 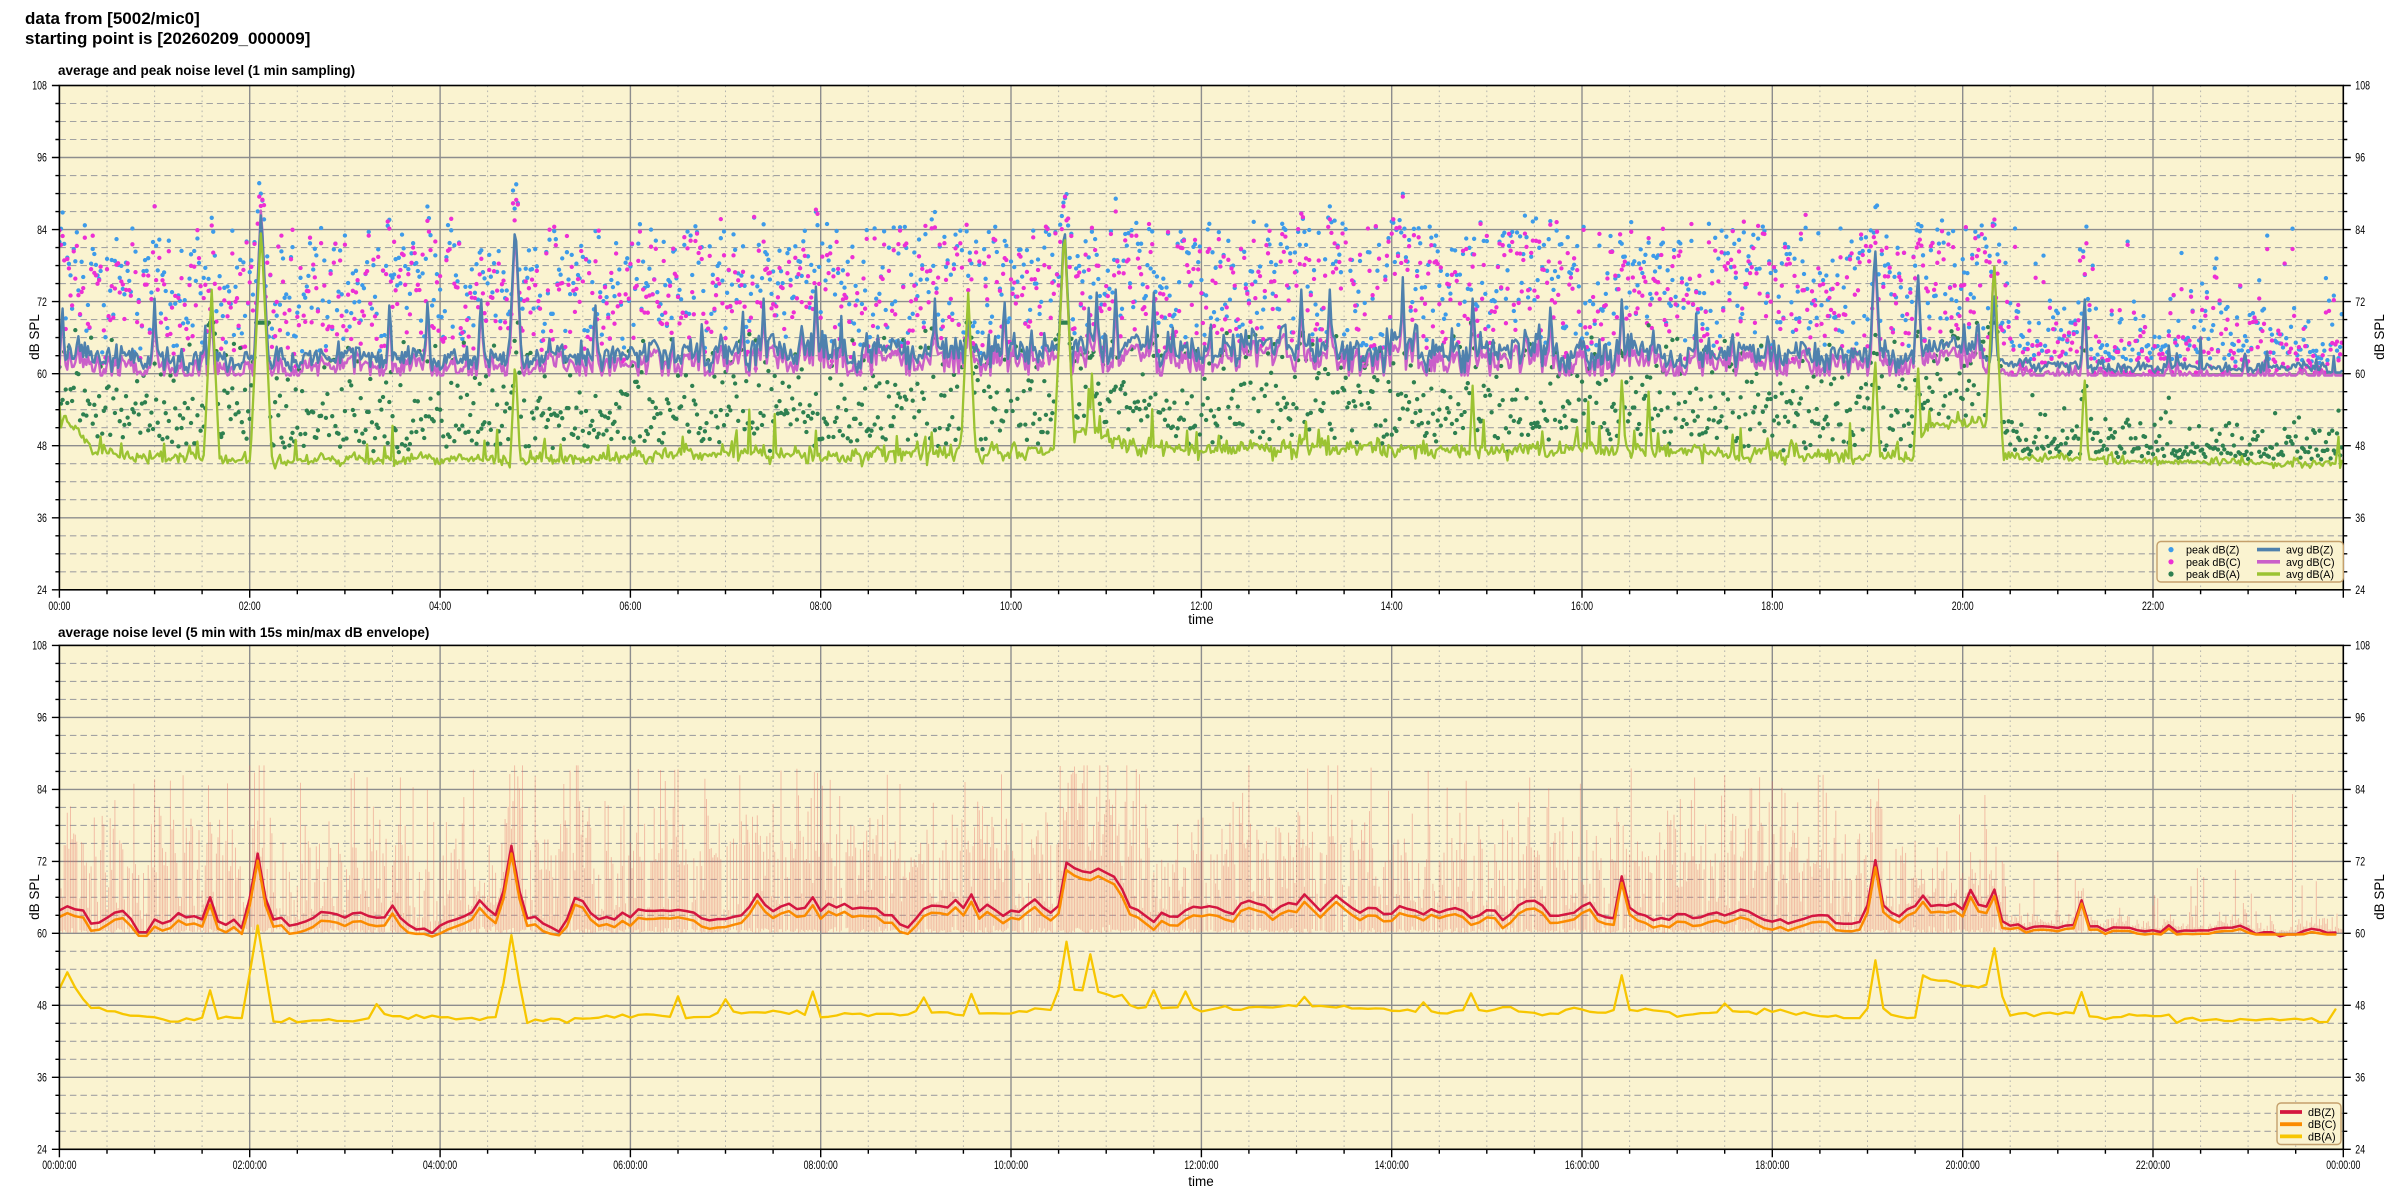 I want to click on svg-text: avg dB(Z), so click(x=2309, y=551).